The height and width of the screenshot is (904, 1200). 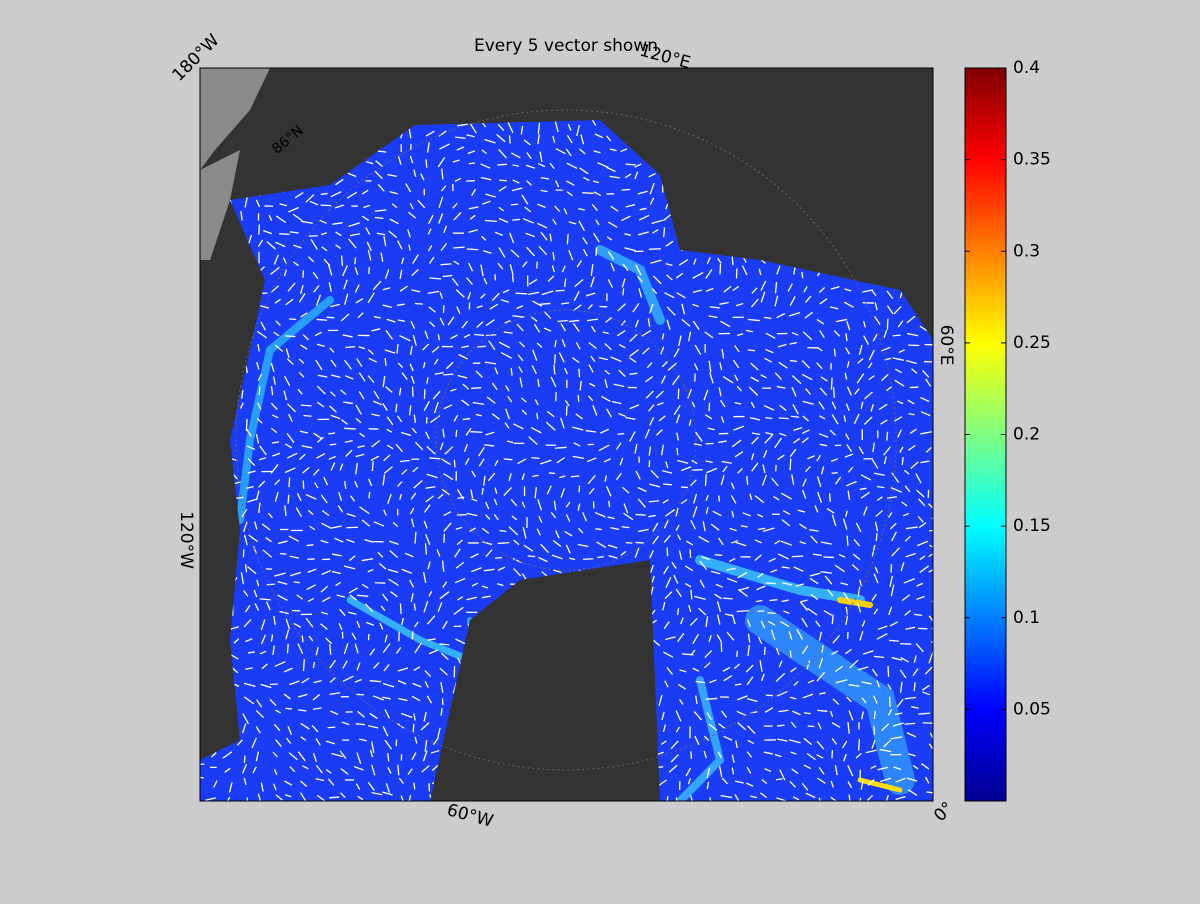 What do you see at coordinates (985, 434) in the screenshot?
I see `colorbar` at bounding box center [985, 434].